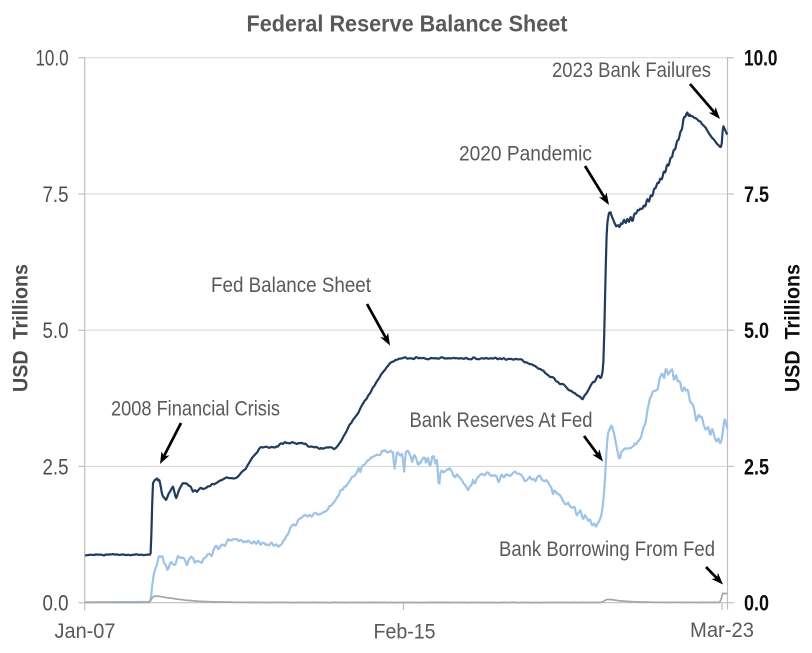 The width and height of the screenshot is (812, 653). What do you see at coordinates (525, 154) in the screenshot?
I see `svg-text: 2020 Pandemic` at bounding box center [525, 154].